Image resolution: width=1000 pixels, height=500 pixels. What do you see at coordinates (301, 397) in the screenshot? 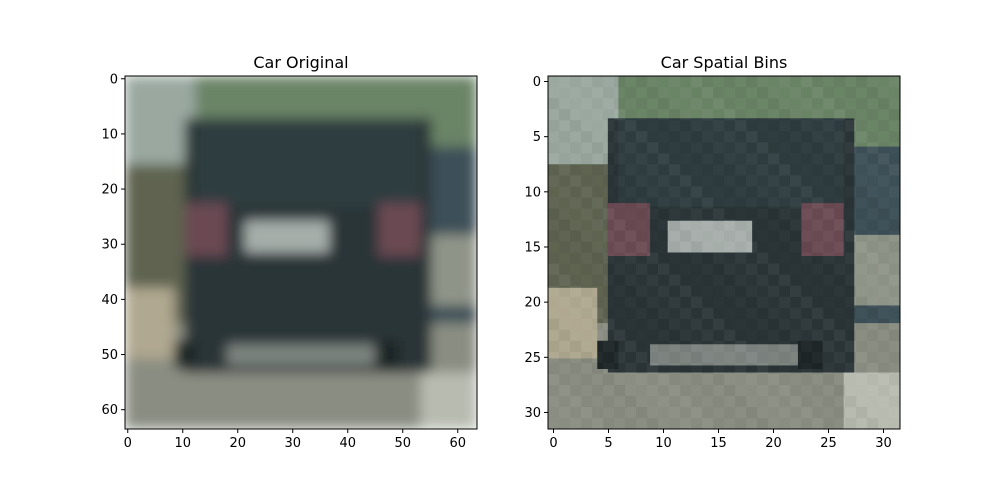
I see `road` at bounding box center [301, 397].